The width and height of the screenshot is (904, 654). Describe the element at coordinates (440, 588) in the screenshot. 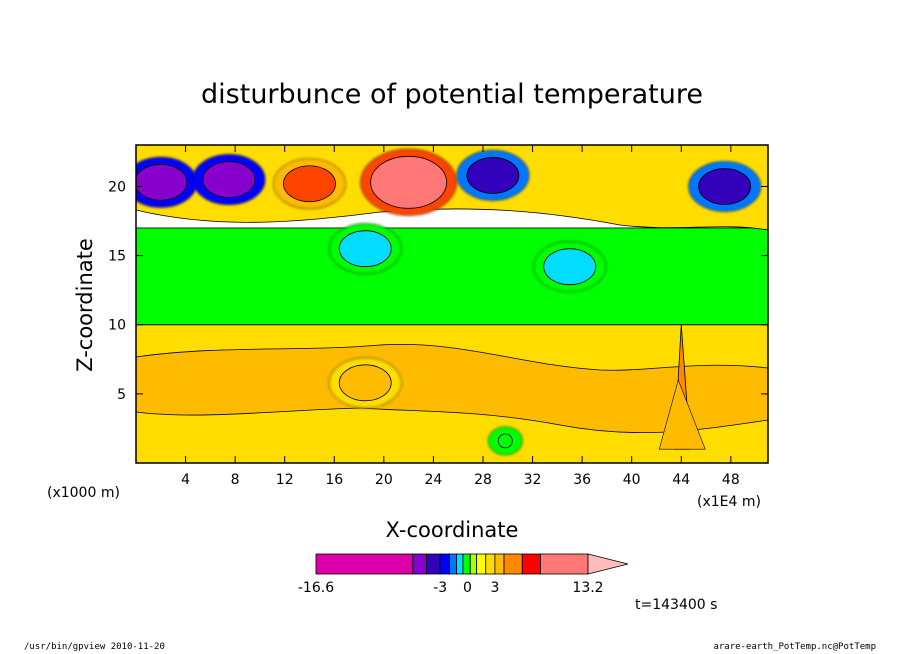

I see `colorbar-label-1: -3` at that location.